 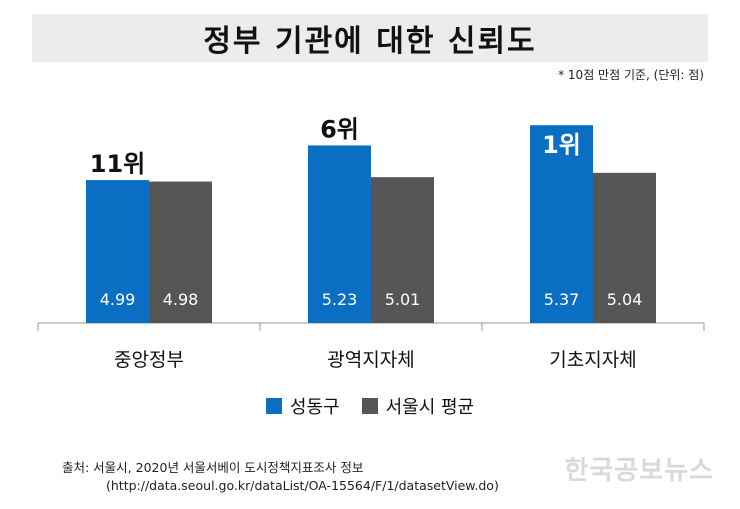 I want to click on bar-value-label: 5.23, so click(x=340, y=299).